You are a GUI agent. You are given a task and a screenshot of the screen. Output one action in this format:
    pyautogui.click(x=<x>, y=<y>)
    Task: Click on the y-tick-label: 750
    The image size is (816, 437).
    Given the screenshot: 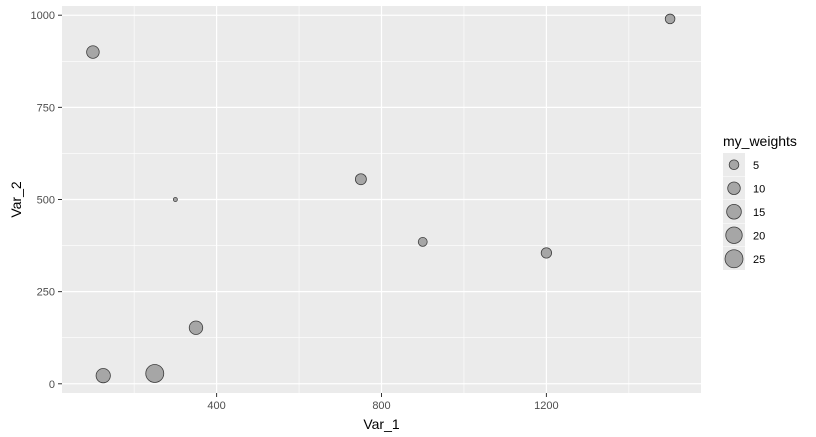 What is the action you would take?
    pyautogui.click(x=46, y=108)
    